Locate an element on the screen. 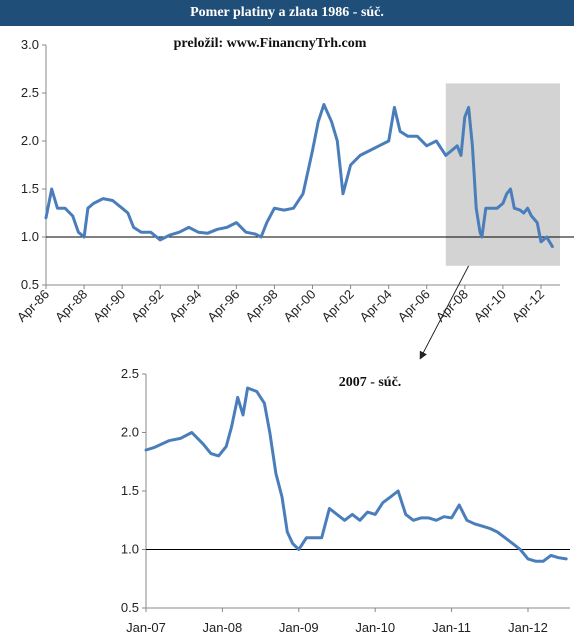 This screenshot has height=638, width=574. y-axis-ticks: 0.5 1.0 1.5 2.0 2.5 is located at coordinates (133, 490).